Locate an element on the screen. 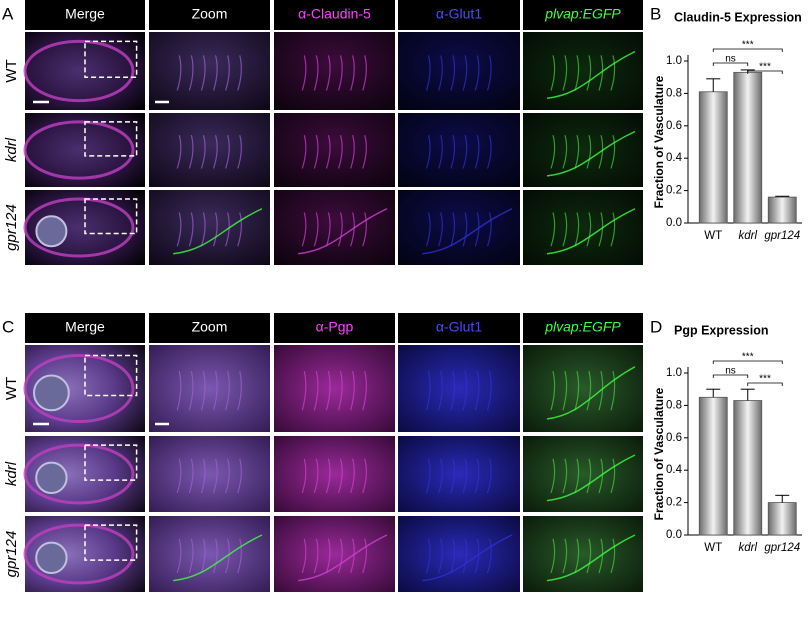 Image resolution: width=811 pixels, height=619 pixels. y-tick-label: 0.2 is located at coordinates (674, 503).